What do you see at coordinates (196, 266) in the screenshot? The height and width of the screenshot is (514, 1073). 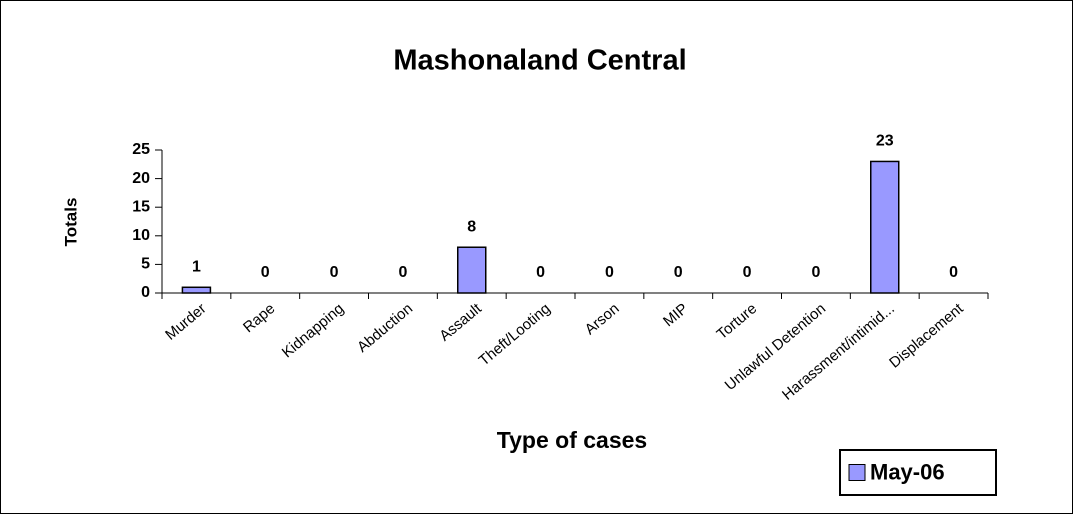 I see `value-label: 1` at bounding box center [196, 266].